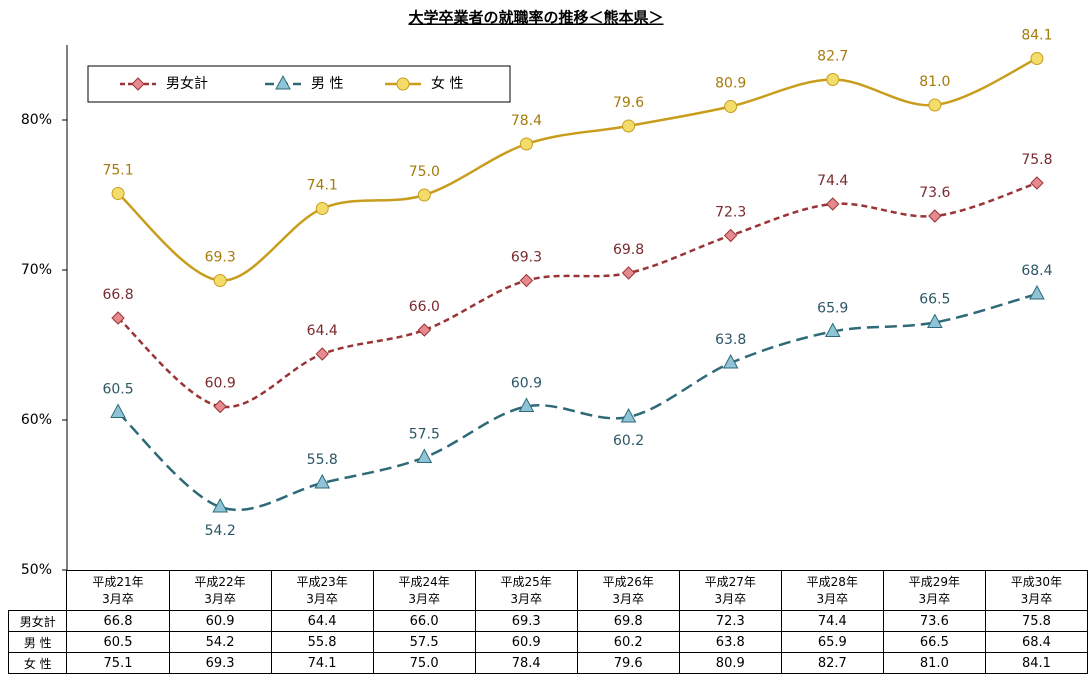 The height and width of the screenshot is (679, 1088). What do you see at coordinates (1036, 36) in the screenshot?
I see `data-label: 84.1` at bounding box center [1036, 36].